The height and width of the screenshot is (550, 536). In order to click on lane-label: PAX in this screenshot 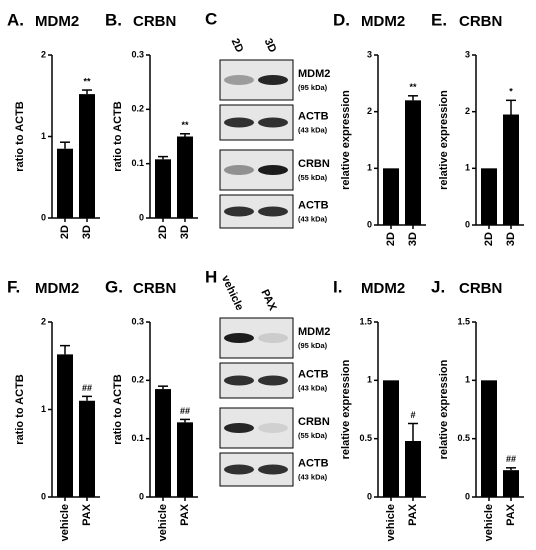, I will do `click(268, 300)`.